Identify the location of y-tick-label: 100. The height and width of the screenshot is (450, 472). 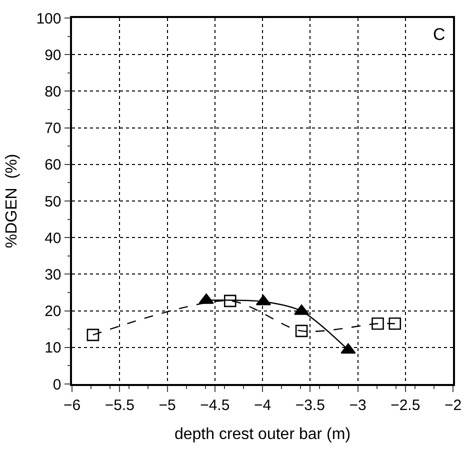
(49, 19).